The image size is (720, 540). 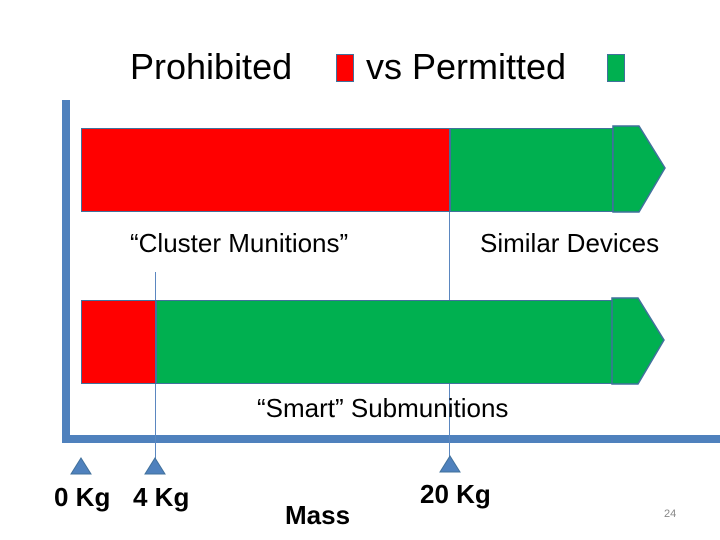 What do you see at coordinates (616, 68) in the screenshot?
I see `permitted-swatch` at bounding box center [616, 68].